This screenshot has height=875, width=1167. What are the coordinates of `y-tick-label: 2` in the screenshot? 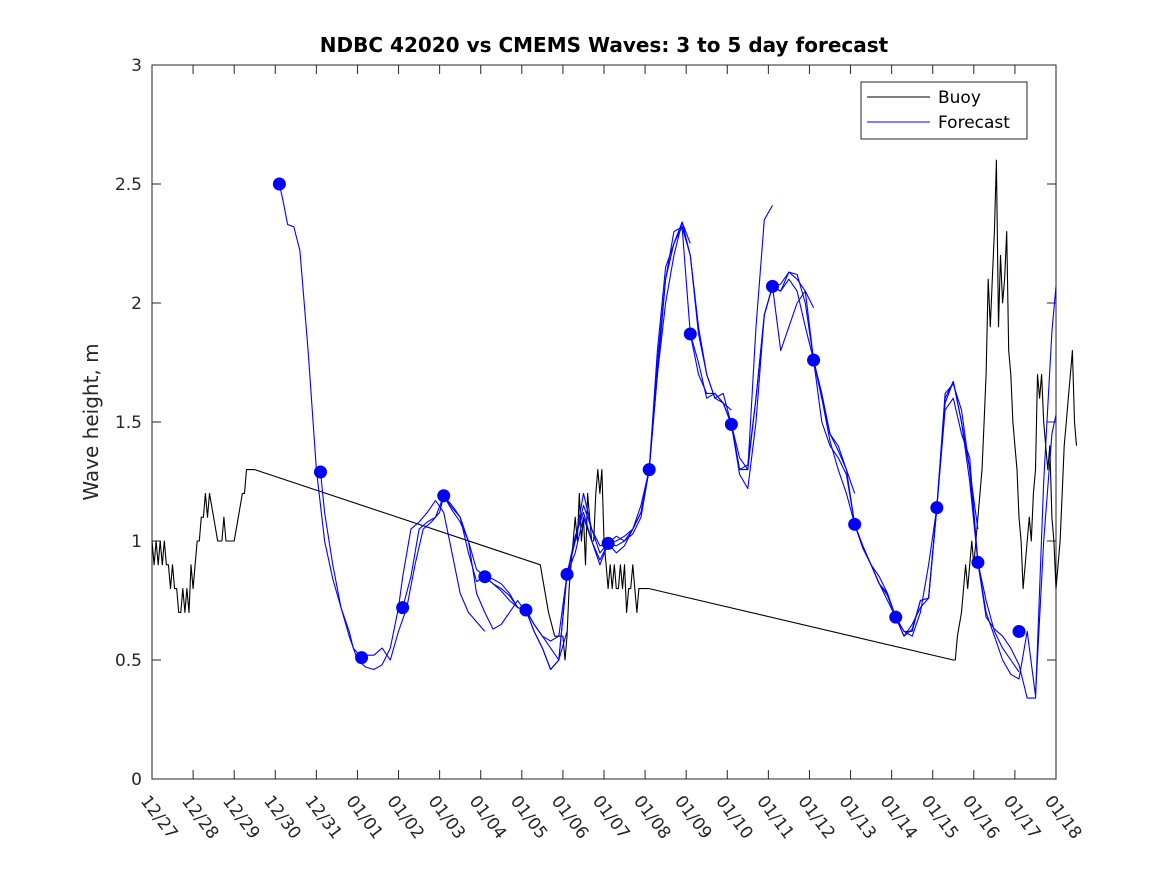 It's located at (136, 304).